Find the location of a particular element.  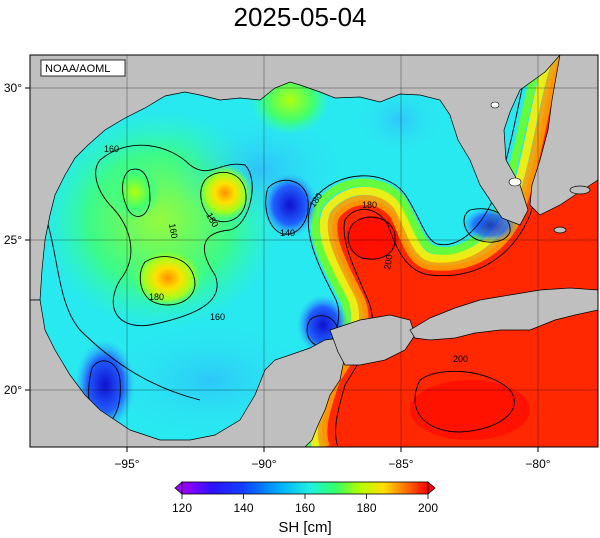

cuba is located at coordinates (503, 314).